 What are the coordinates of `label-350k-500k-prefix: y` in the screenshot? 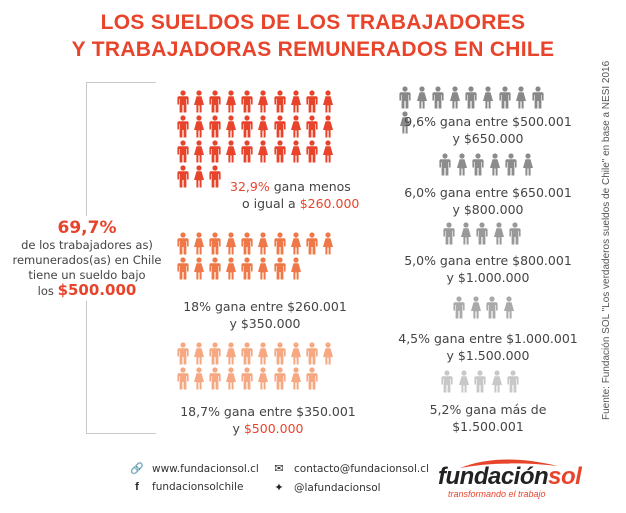 It's located at (238, 428).